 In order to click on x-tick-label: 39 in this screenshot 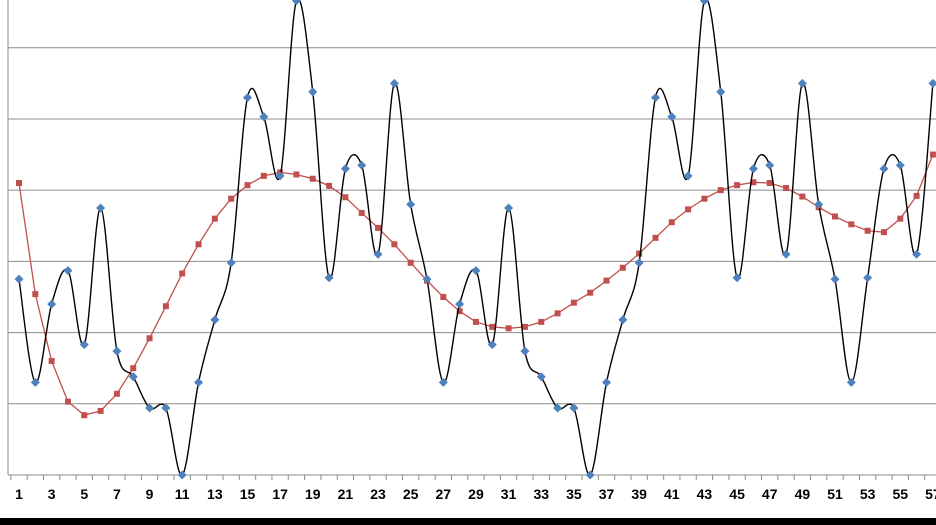, I will do `click(639, 494)`.